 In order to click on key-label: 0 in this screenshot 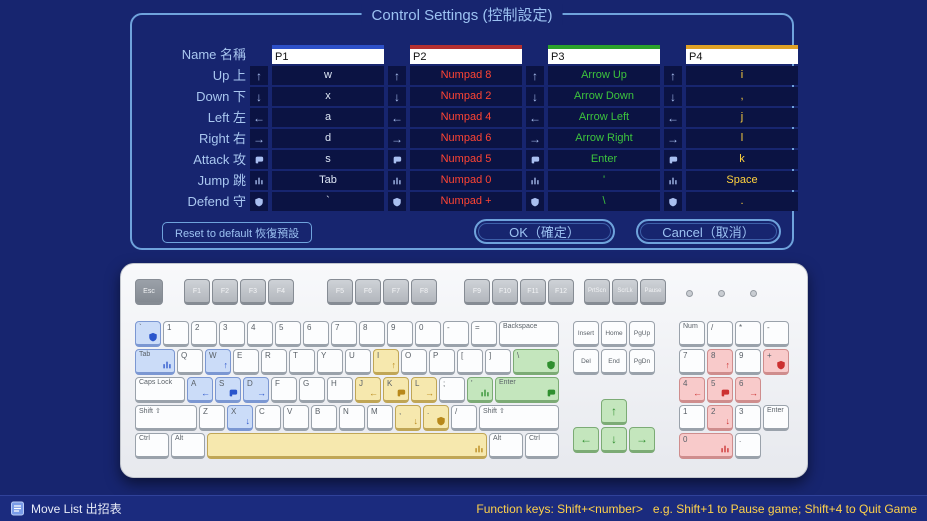, I will do `click(685, 439)`.